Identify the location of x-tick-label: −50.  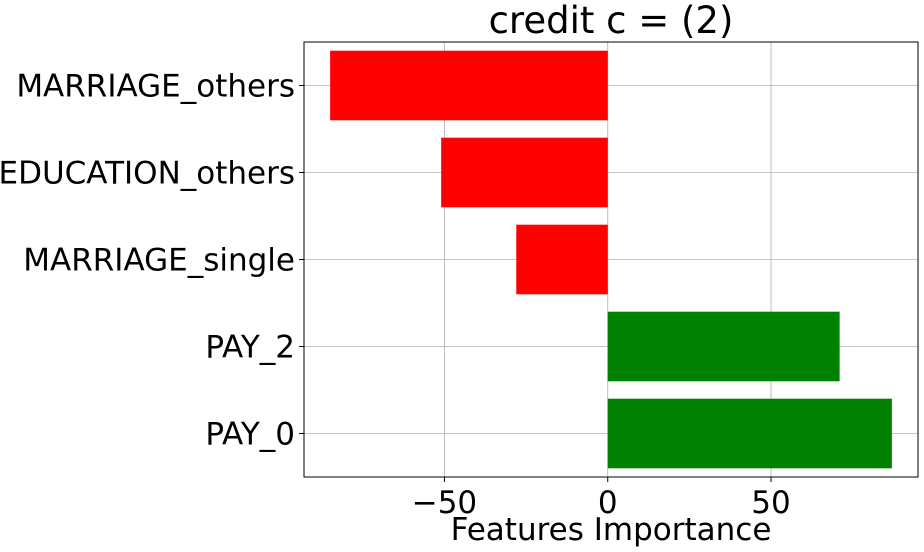
(444, 503).